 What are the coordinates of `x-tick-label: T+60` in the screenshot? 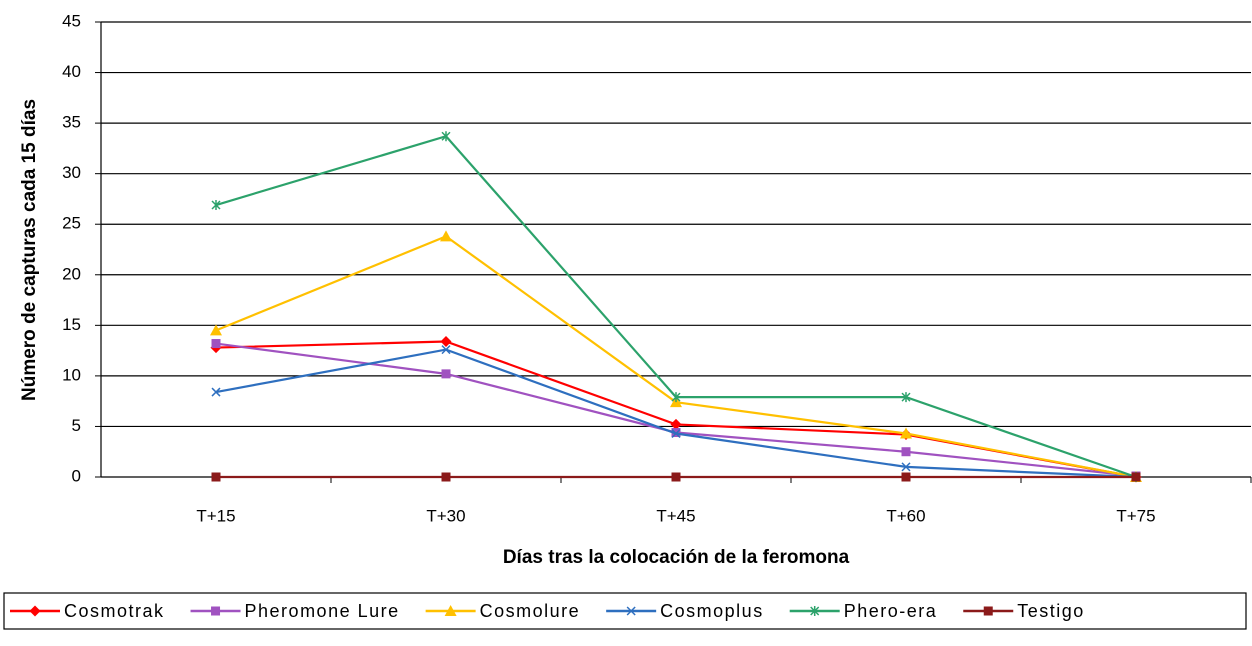 It's located at (905, 515).